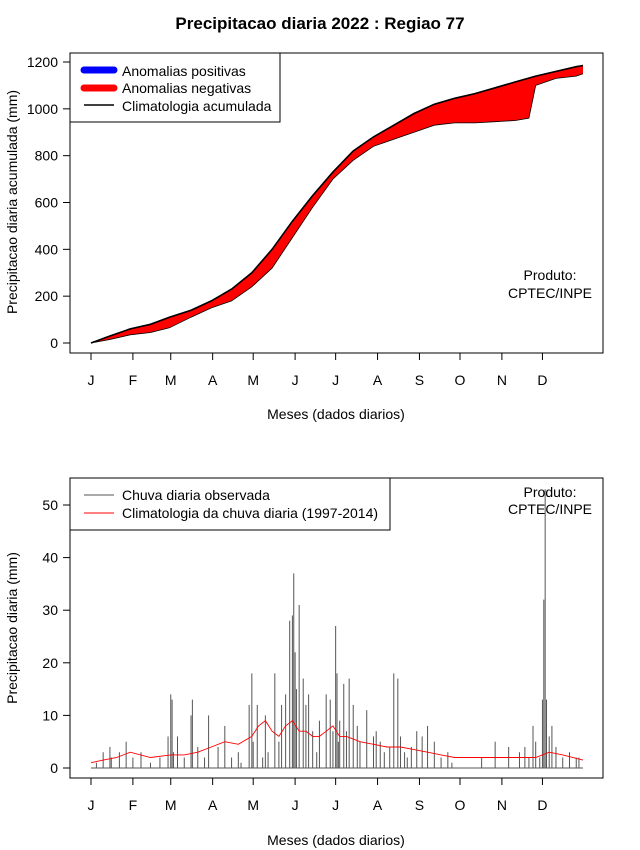 The width and height of the screenshot is (640, 850). I want to click on top-x-tick-label: S, so click(419, 380).